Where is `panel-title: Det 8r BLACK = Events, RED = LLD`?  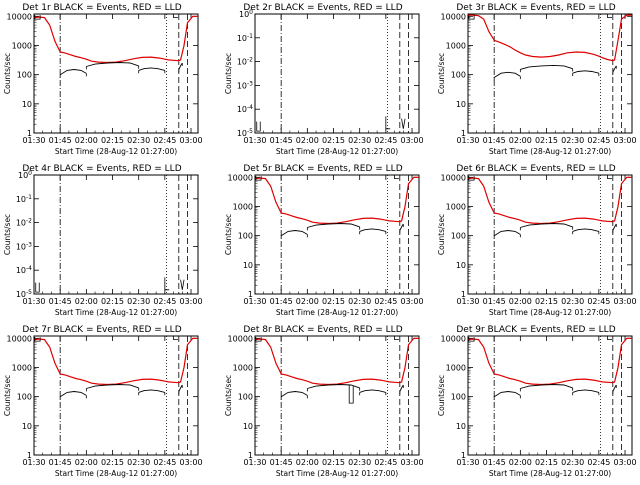
panel-title: Det 8r BLACK = Events, RED = LLD is located at coordinates (322, 330).